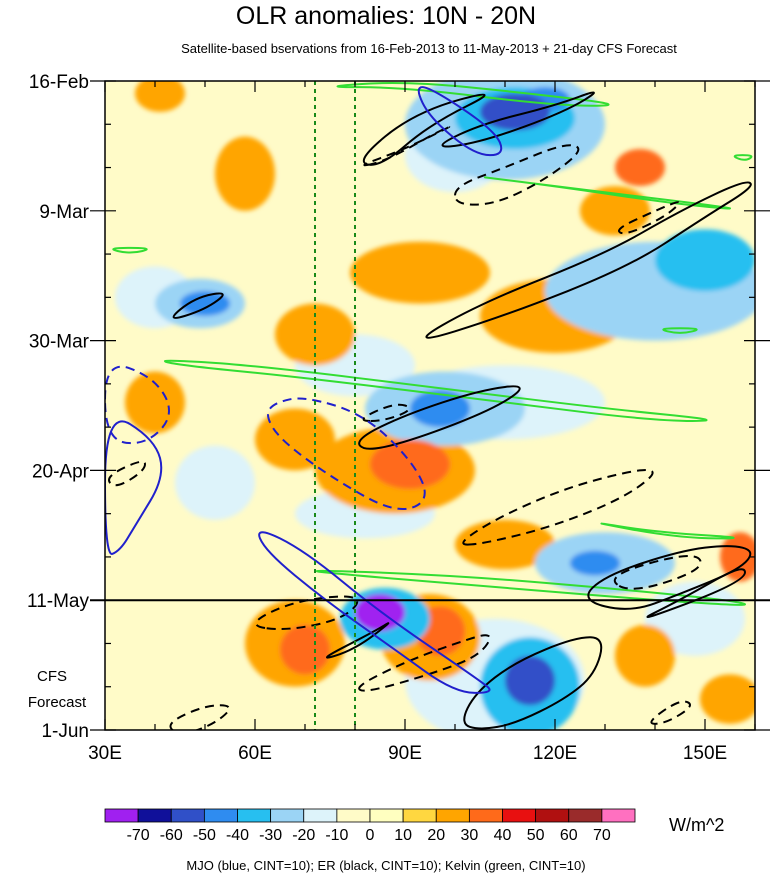  I want to click on colorbar-tick-label: 70, so click(602, 835).